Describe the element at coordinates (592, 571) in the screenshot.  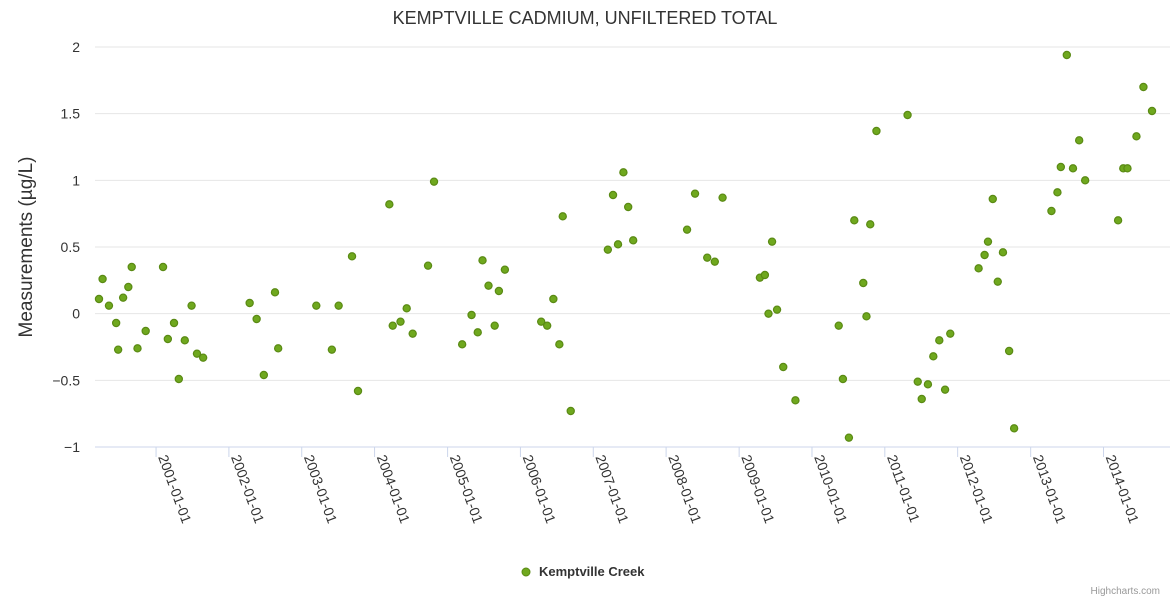
I see `legend-label: Kemptville Creek` at that location.